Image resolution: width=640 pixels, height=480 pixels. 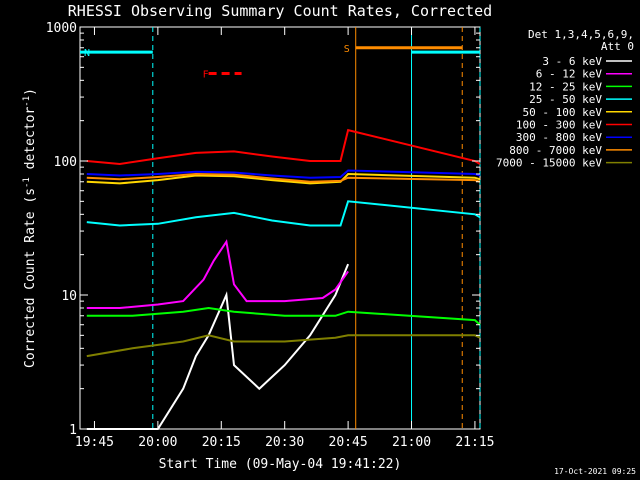 I want to click on ylabel-sup2: -1, so click(x=27, y=101).